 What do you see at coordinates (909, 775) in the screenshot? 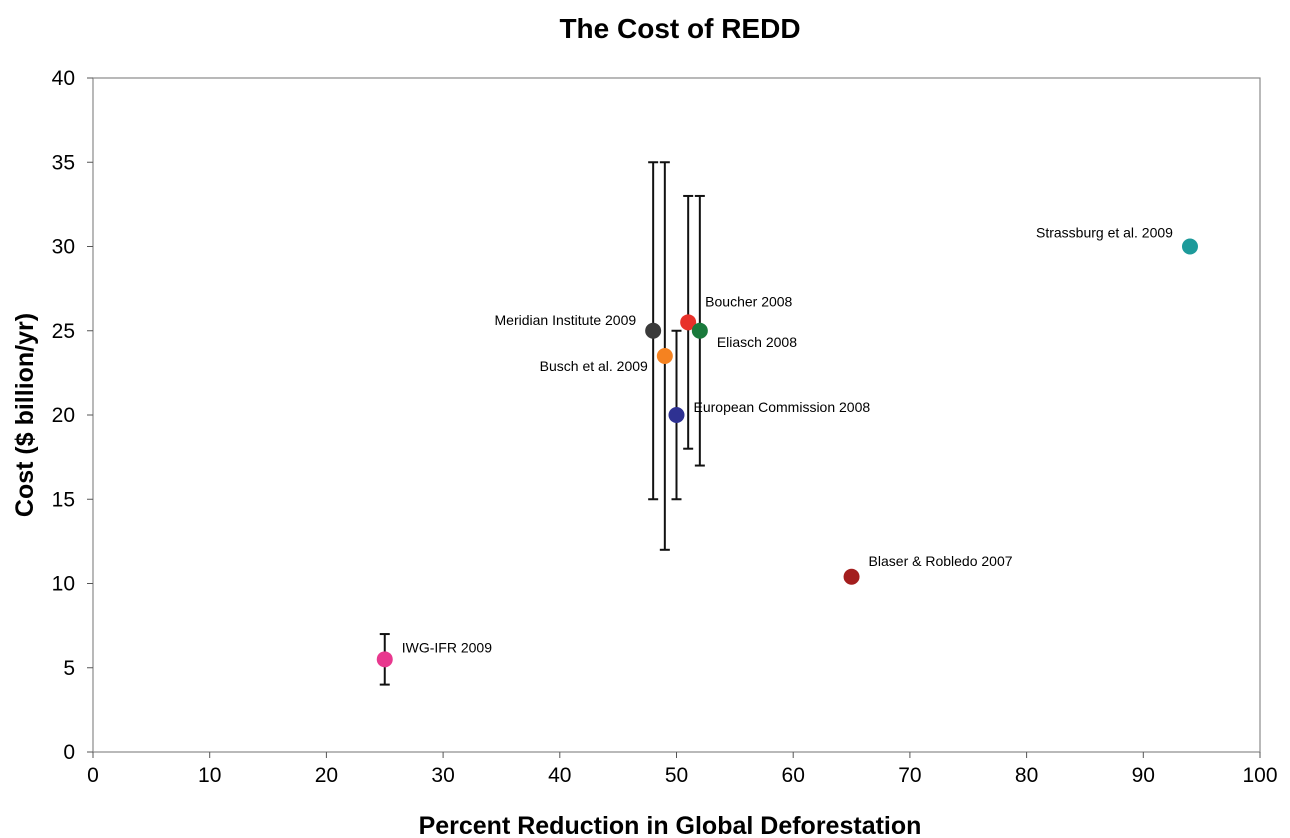
I see `x-tick-label: 70` at bounding box center [909, 775].